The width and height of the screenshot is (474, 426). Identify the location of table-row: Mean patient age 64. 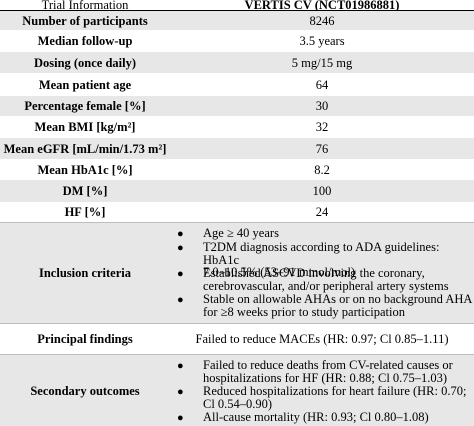
(237, 84).